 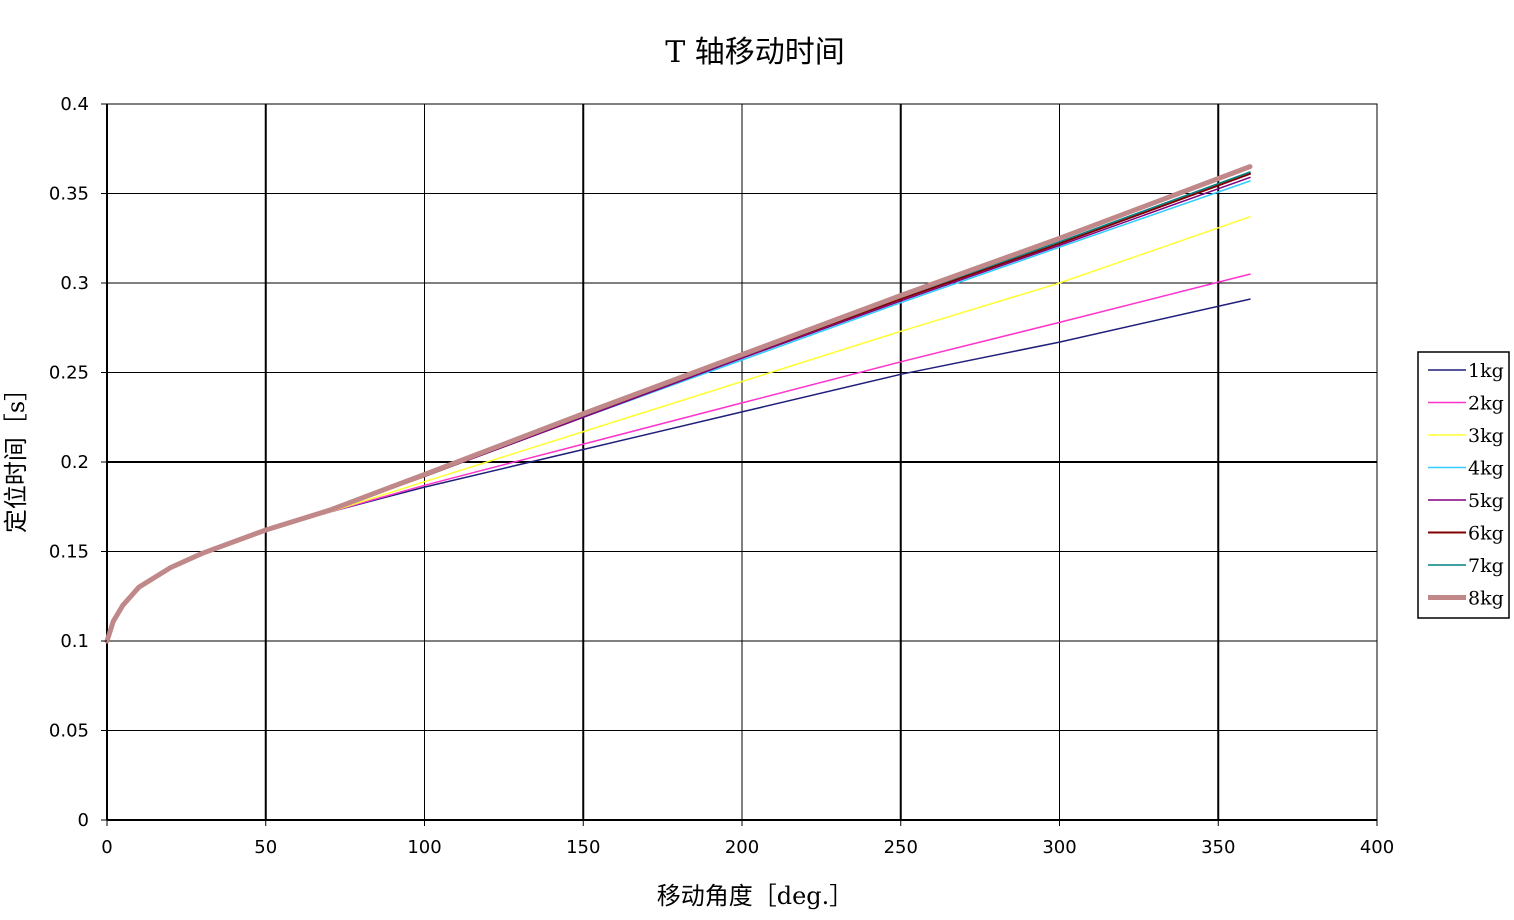 What do you see at coordinates (1486, 566) in the screenshot?
I see `legend-label: 7kg` at bounding box center [1486, 566].